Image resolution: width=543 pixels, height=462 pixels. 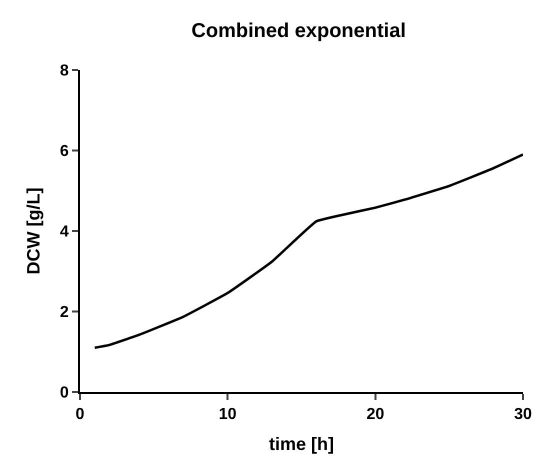 What do you see at coordinates (34, 231) in the screenshot?
I see `y-axis-title: DCW [g/L]` at bounding box center [34, 231].